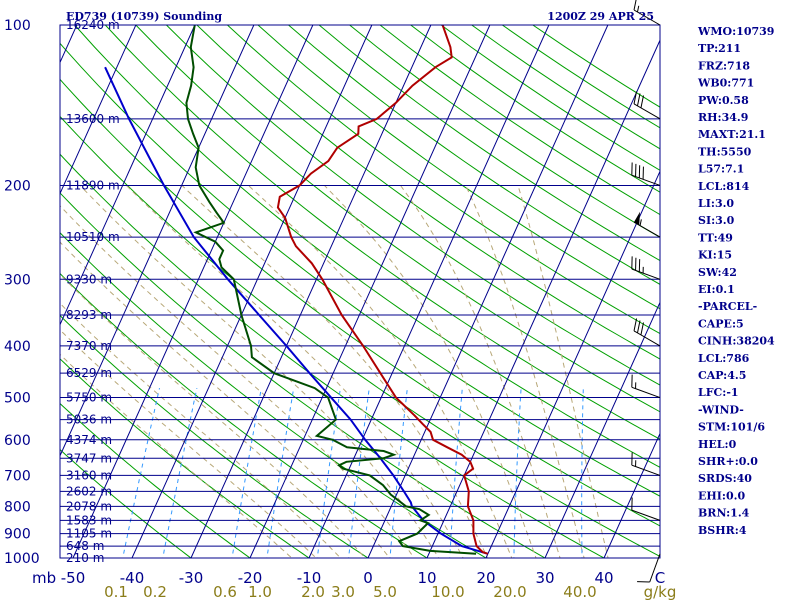 This screenshot has width=800, height=600. I want to click on height-label: 1583 m, so click(89, 520).